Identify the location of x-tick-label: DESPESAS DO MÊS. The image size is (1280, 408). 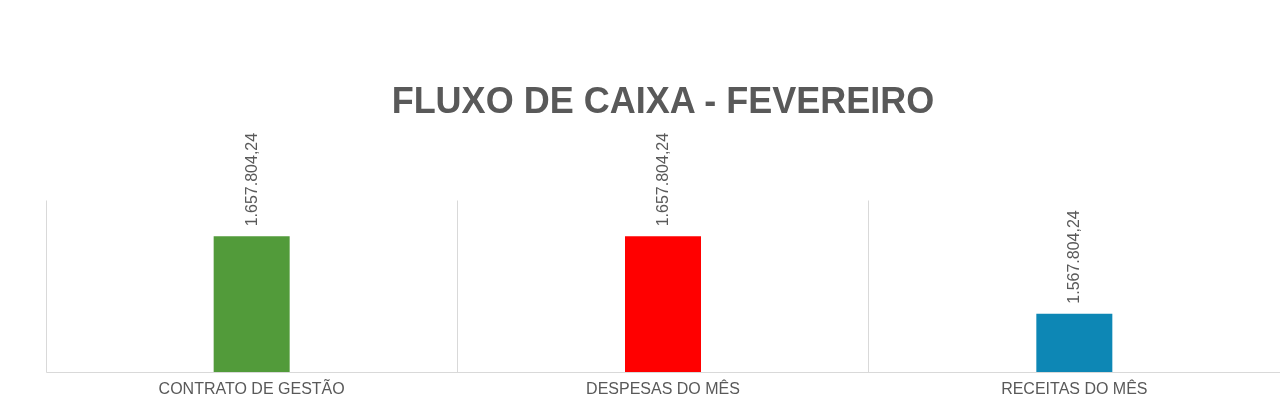
(663, 387).